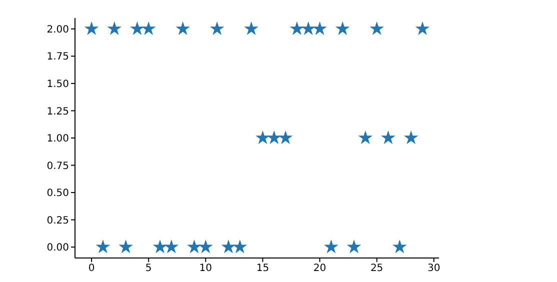 This screenshot has width=557, height=282. What do you see at coordinates (57, 194) in the screenshot?
I see `y-tick-label: 0.50` at bounding box center [57, 194].